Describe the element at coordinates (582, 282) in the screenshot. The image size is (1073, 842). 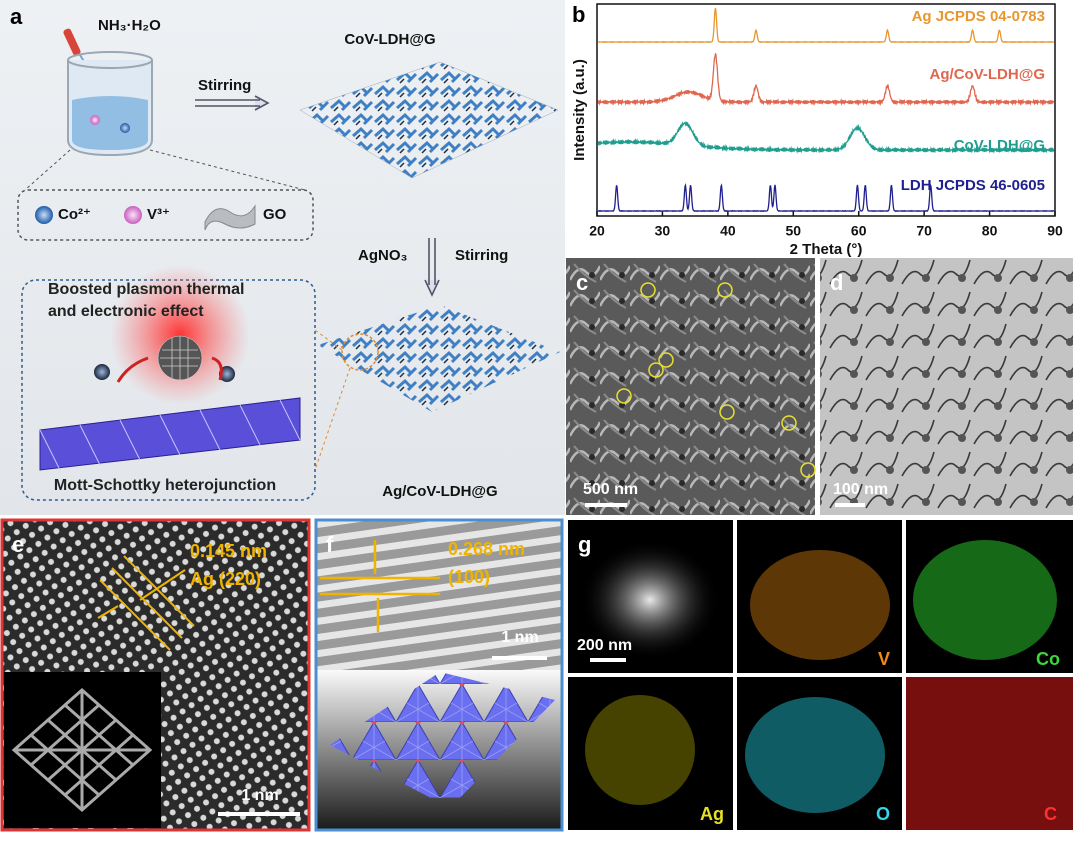
I see `panel-label: c` at that location.